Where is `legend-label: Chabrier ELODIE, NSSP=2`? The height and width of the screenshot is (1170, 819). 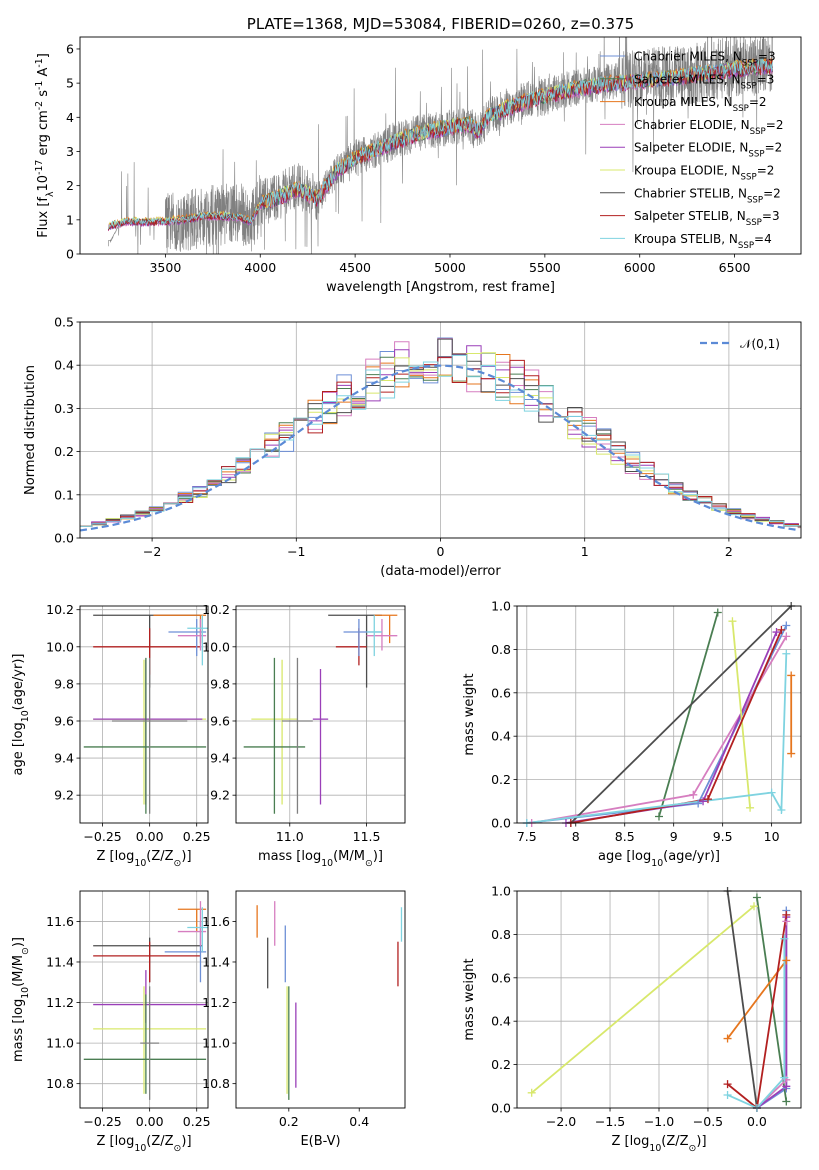
legend-label: Chabrier ELODIE, NSSP=2 is located at coordinates (708, 127).